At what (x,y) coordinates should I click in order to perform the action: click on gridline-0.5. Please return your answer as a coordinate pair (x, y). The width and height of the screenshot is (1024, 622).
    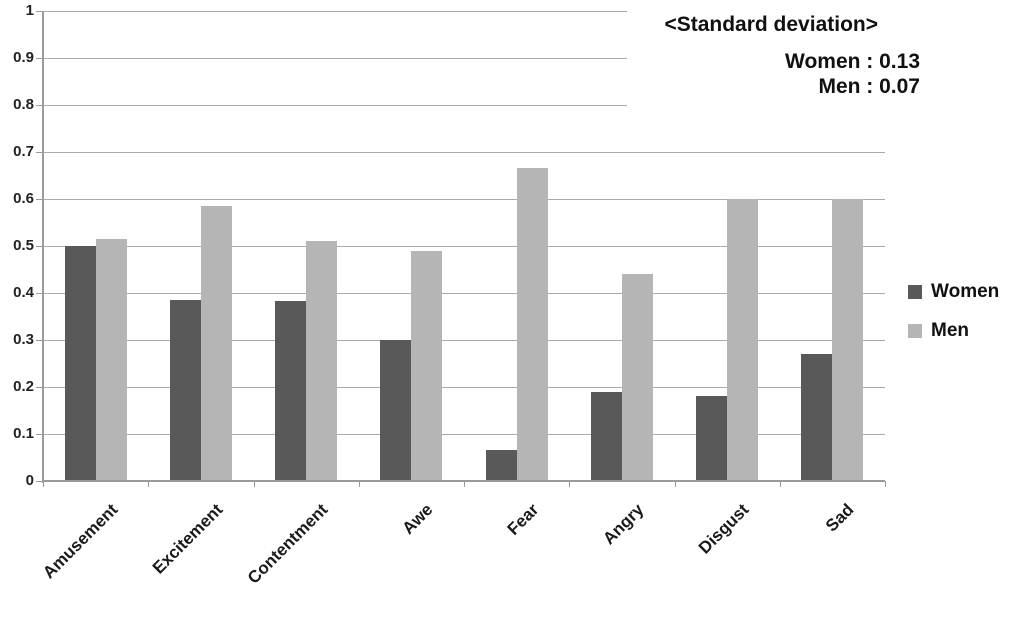
    Looking at the image, I should click on (464, 246).